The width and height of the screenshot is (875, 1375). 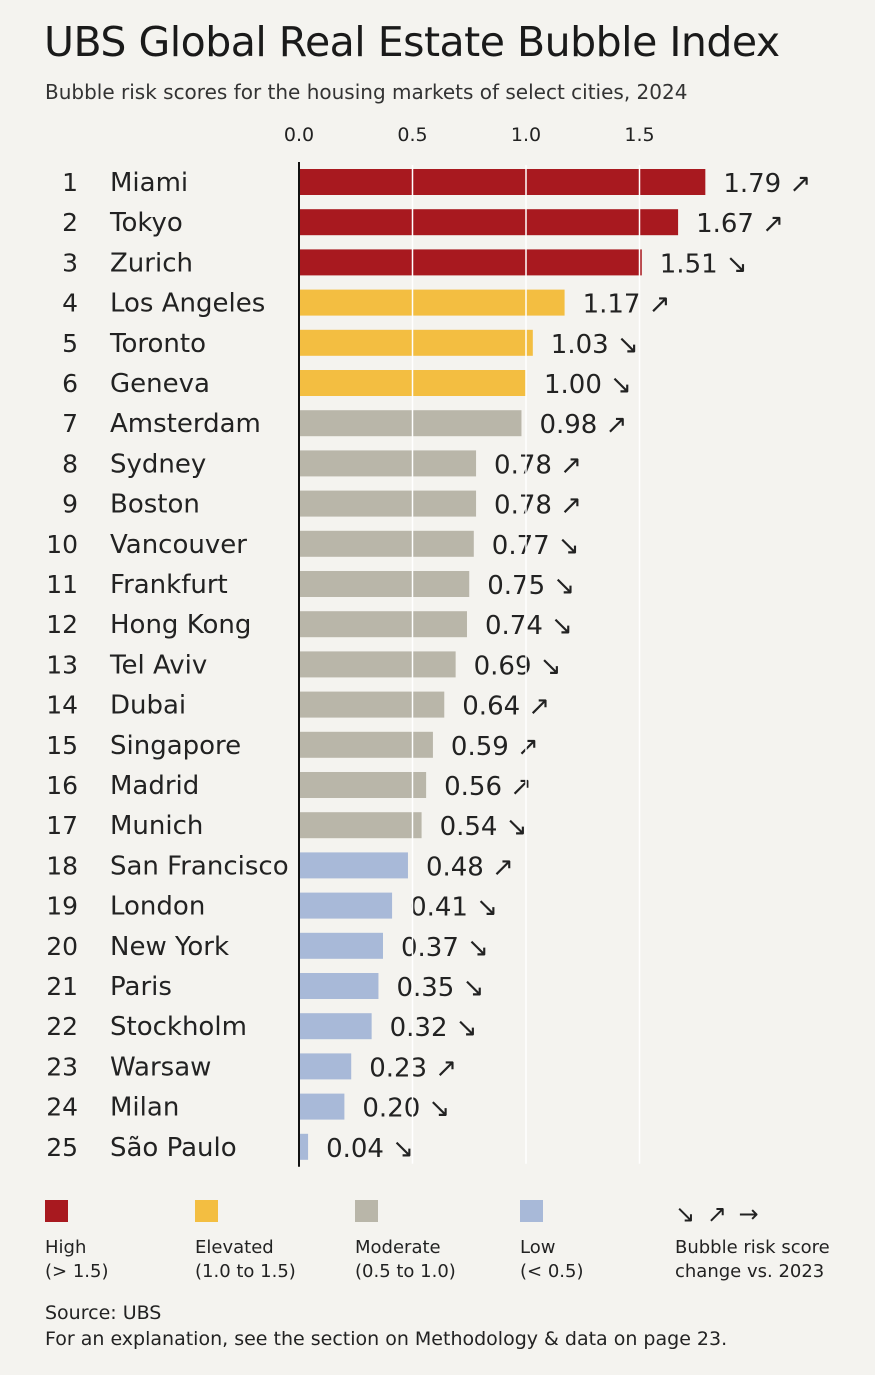 I want to click on legend-item-low: Low (< 0.5), so click(x=551, y=1242).